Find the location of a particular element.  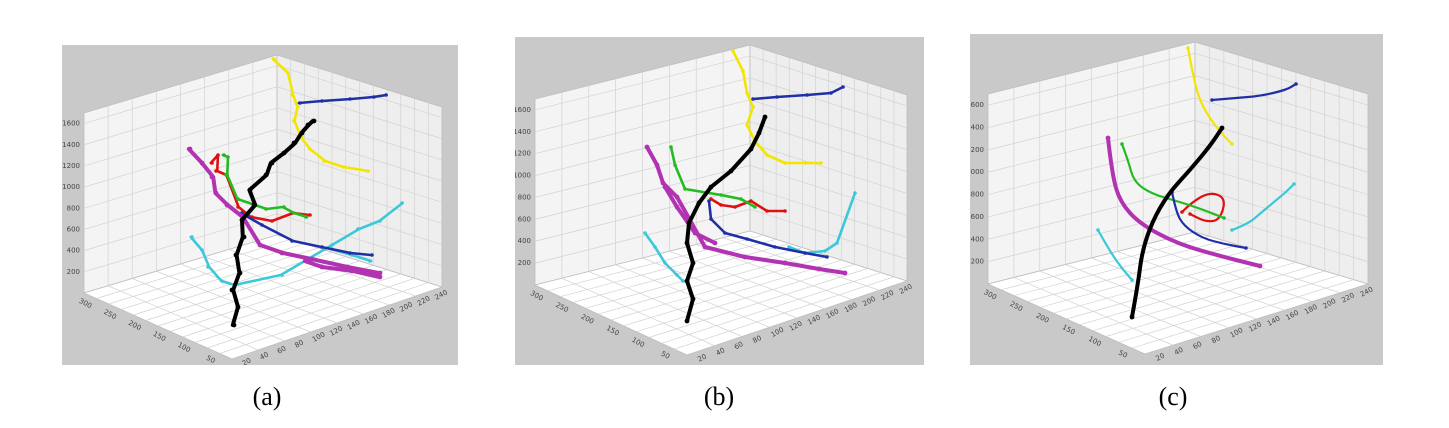

trajectory-cyan is located at coordinates (1263, 207).